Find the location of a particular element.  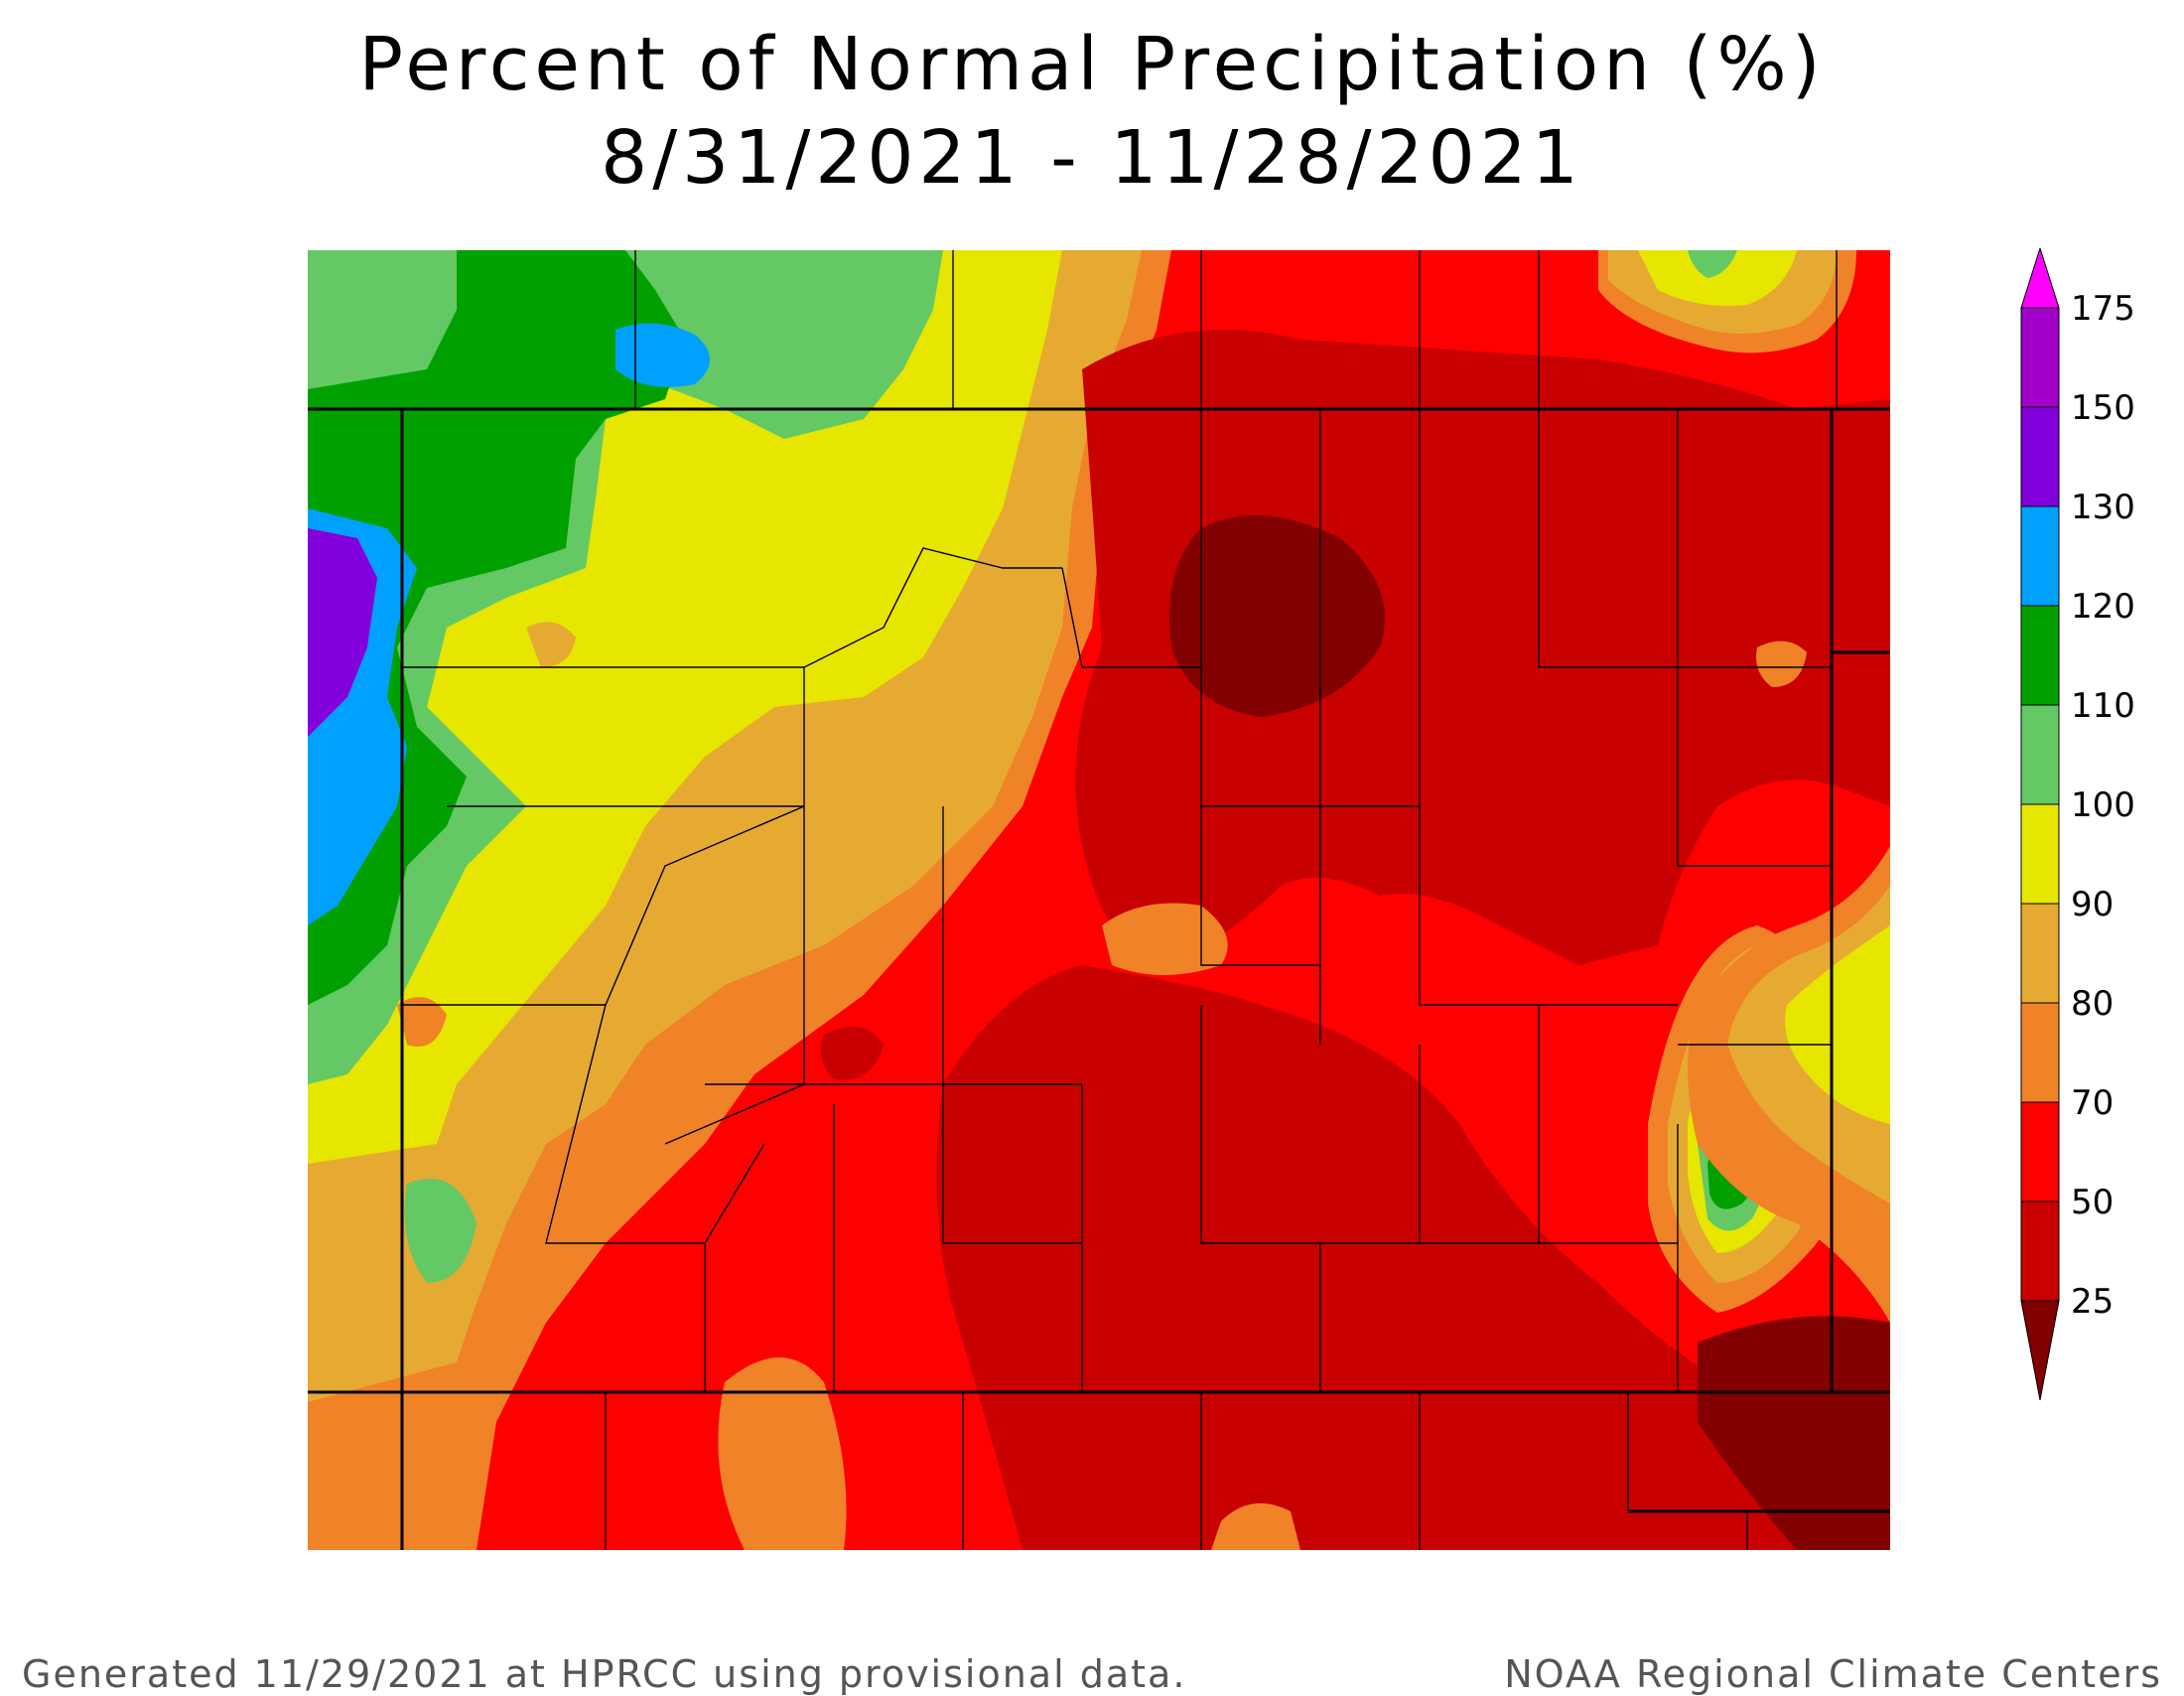

map-title: Percent of Normal Precipitation (%) is located at coordinates (1092, 64).